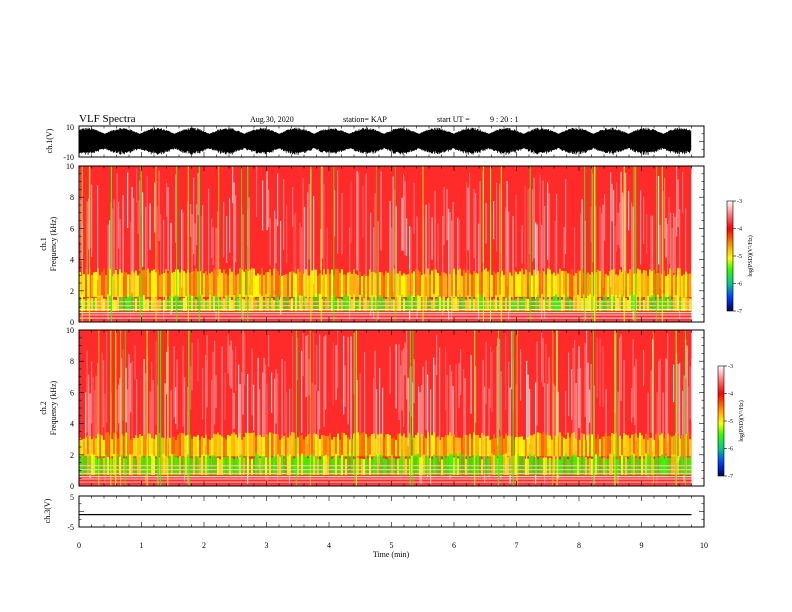 Image resolution: width=792 pixels, height=612 pixels. Describe the element at coordinates (391, 554) in the screenshot. I see `time-axis-label: Time (min)` at that location.